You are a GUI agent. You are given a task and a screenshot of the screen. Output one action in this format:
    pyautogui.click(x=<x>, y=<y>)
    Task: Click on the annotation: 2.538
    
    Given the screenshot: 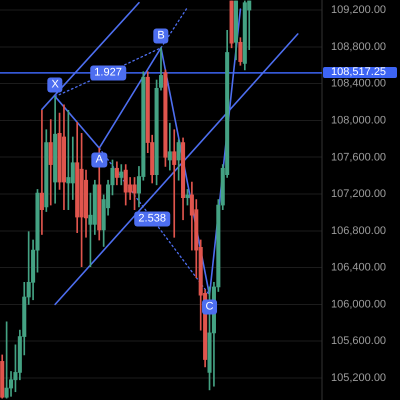 What is the action you would take?
    pyautogui.click(x=152, y=218)
    